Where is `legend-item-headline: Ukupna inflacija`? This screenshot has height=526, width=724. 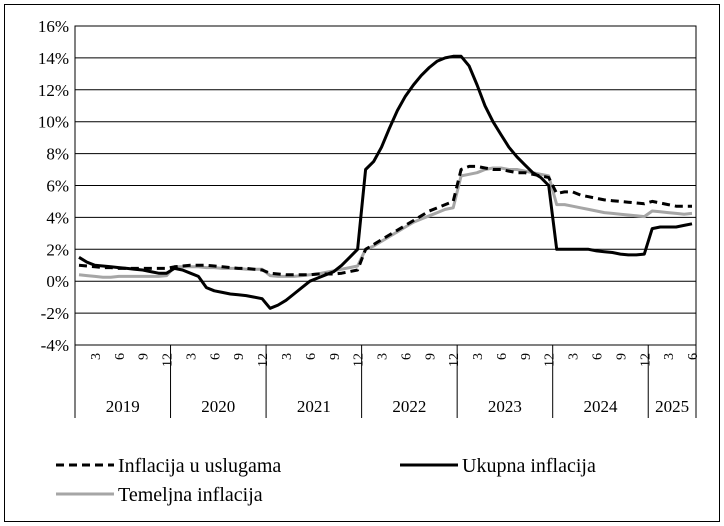
legend-item-headline: Ukupna inflacija is located at coordinates (498, 466).